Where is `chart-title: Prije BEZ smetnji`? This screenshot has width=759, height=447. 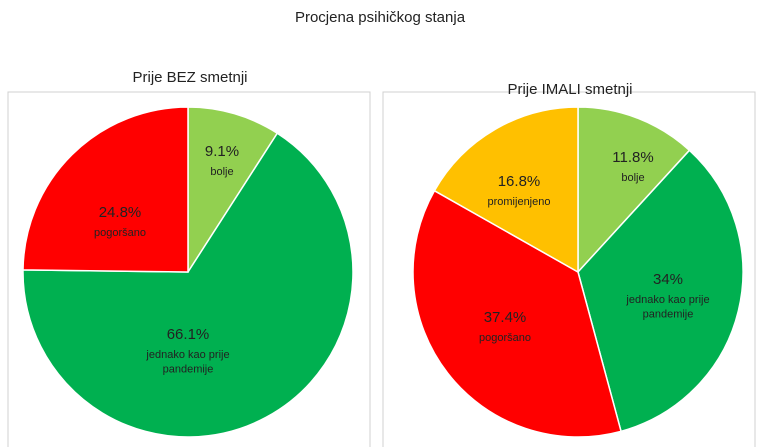 chart-title: Prije BEZ smetnji is located at coordinates (189, 77).